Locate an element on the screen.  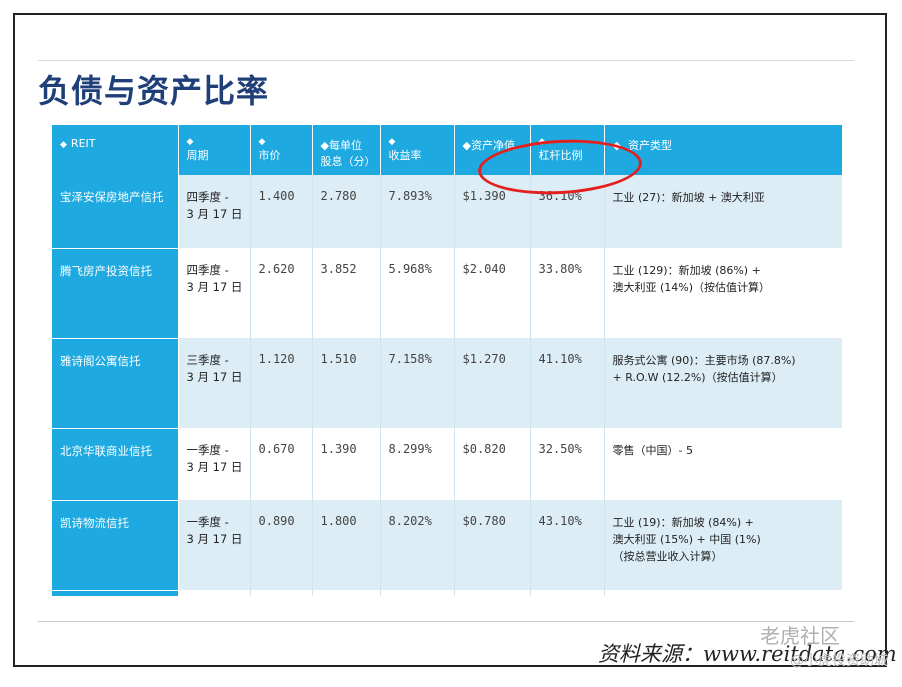
dps-cell: 3.852 is located at coordinates (346, 293).